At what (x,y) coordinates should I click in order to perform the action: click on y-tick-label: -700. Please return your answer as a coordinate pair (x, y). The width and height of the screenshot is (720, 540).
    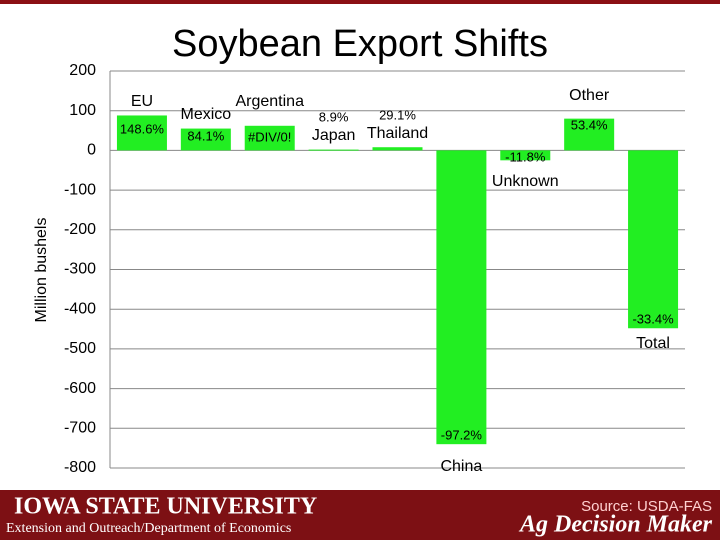
    Looking at the image, I should click on (80, 428).